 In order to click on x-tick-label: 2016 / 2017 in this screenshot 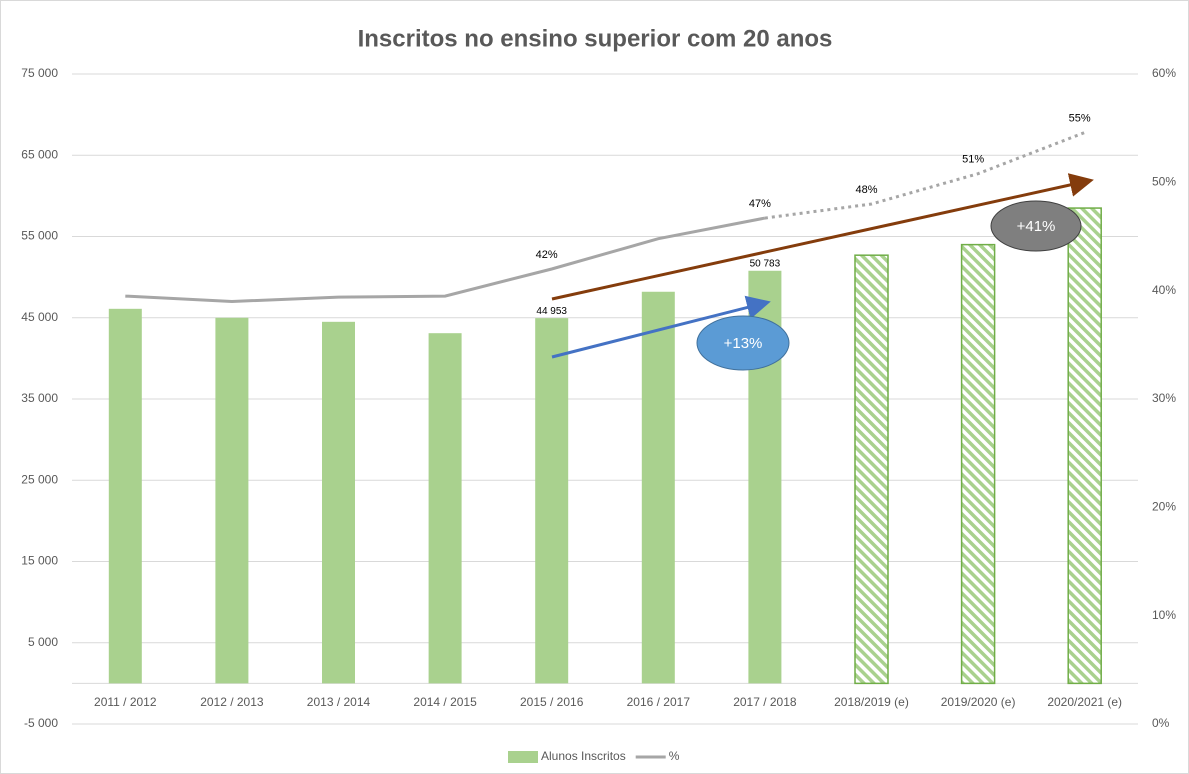, I will do `click(659, 702)`.